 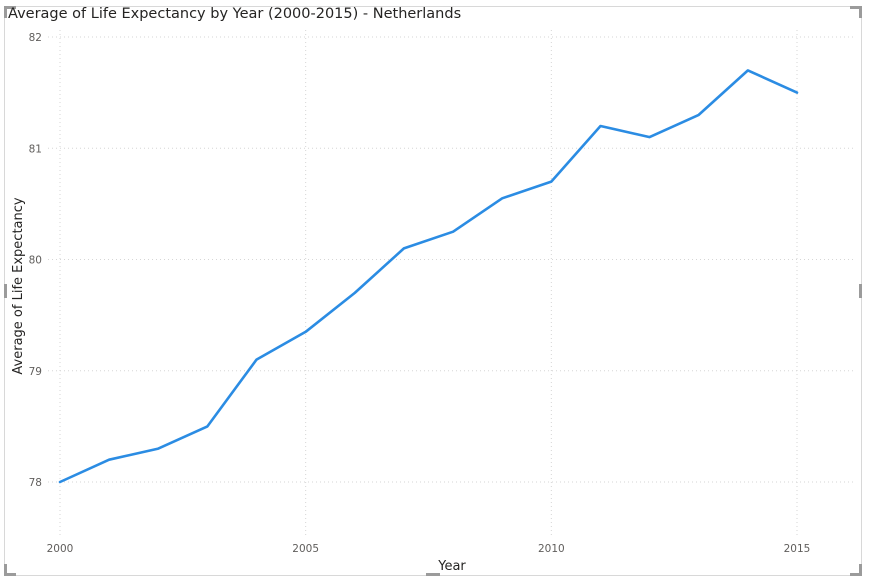 What do you see at coordinates (429, 549) in the screenshot?
I see `x-axis-ticks: 2000 2005 2010 2015` at bounding box center [429, 549].